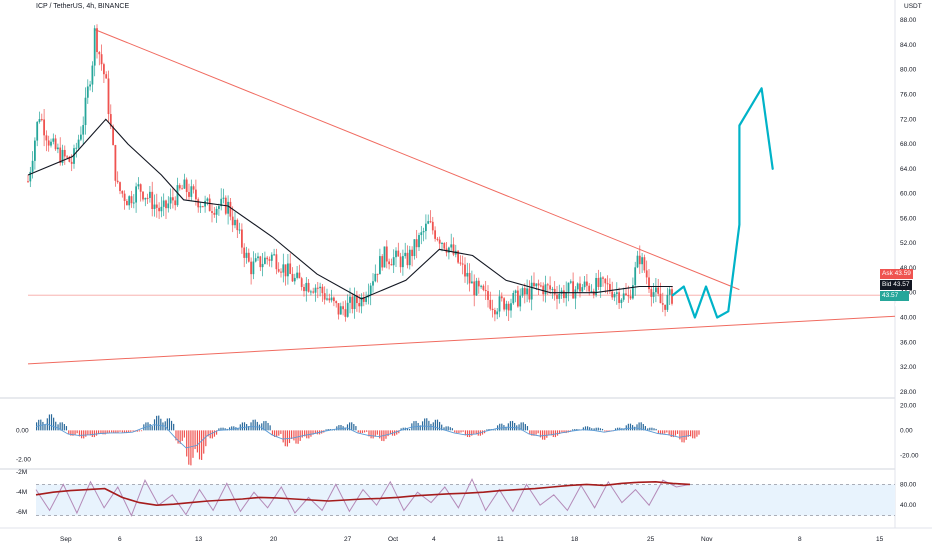 This screenshot has width=932, height=550. Describe the element at coordinates (908, 505) in the screenshot. I see `osc2-tick-label: 40.00` at that location.